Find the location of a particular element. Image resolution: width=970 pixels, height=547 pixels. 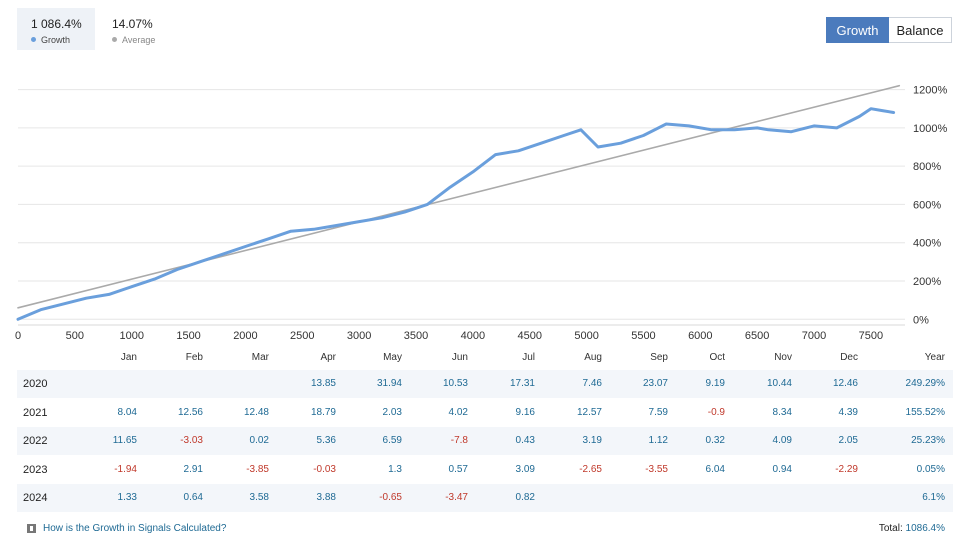

month-label: Jul is located at coordinates (528, 357).